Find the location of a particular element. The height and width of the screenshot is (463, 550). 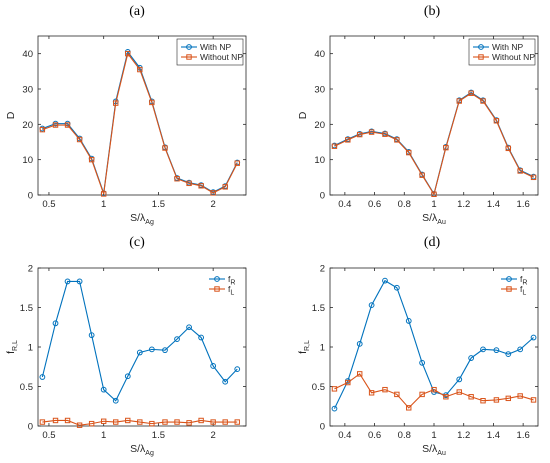

legend-label-sub: R is located at coordinates (524, 283).